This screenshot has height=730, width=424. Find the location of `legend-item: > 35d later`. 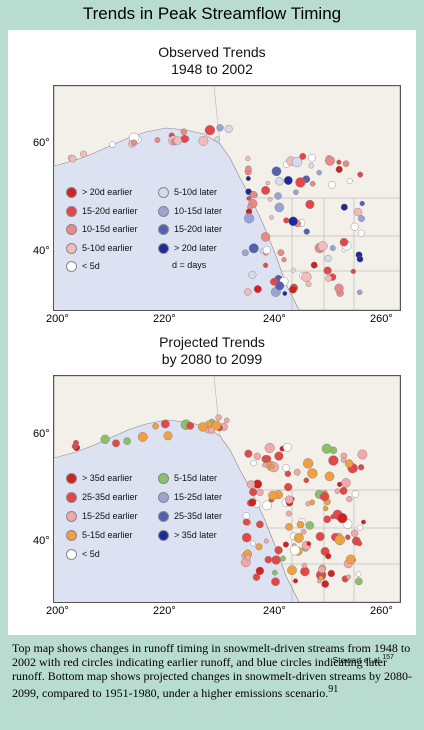

legend-item: > 35d later is located at coordinates (187, 535).